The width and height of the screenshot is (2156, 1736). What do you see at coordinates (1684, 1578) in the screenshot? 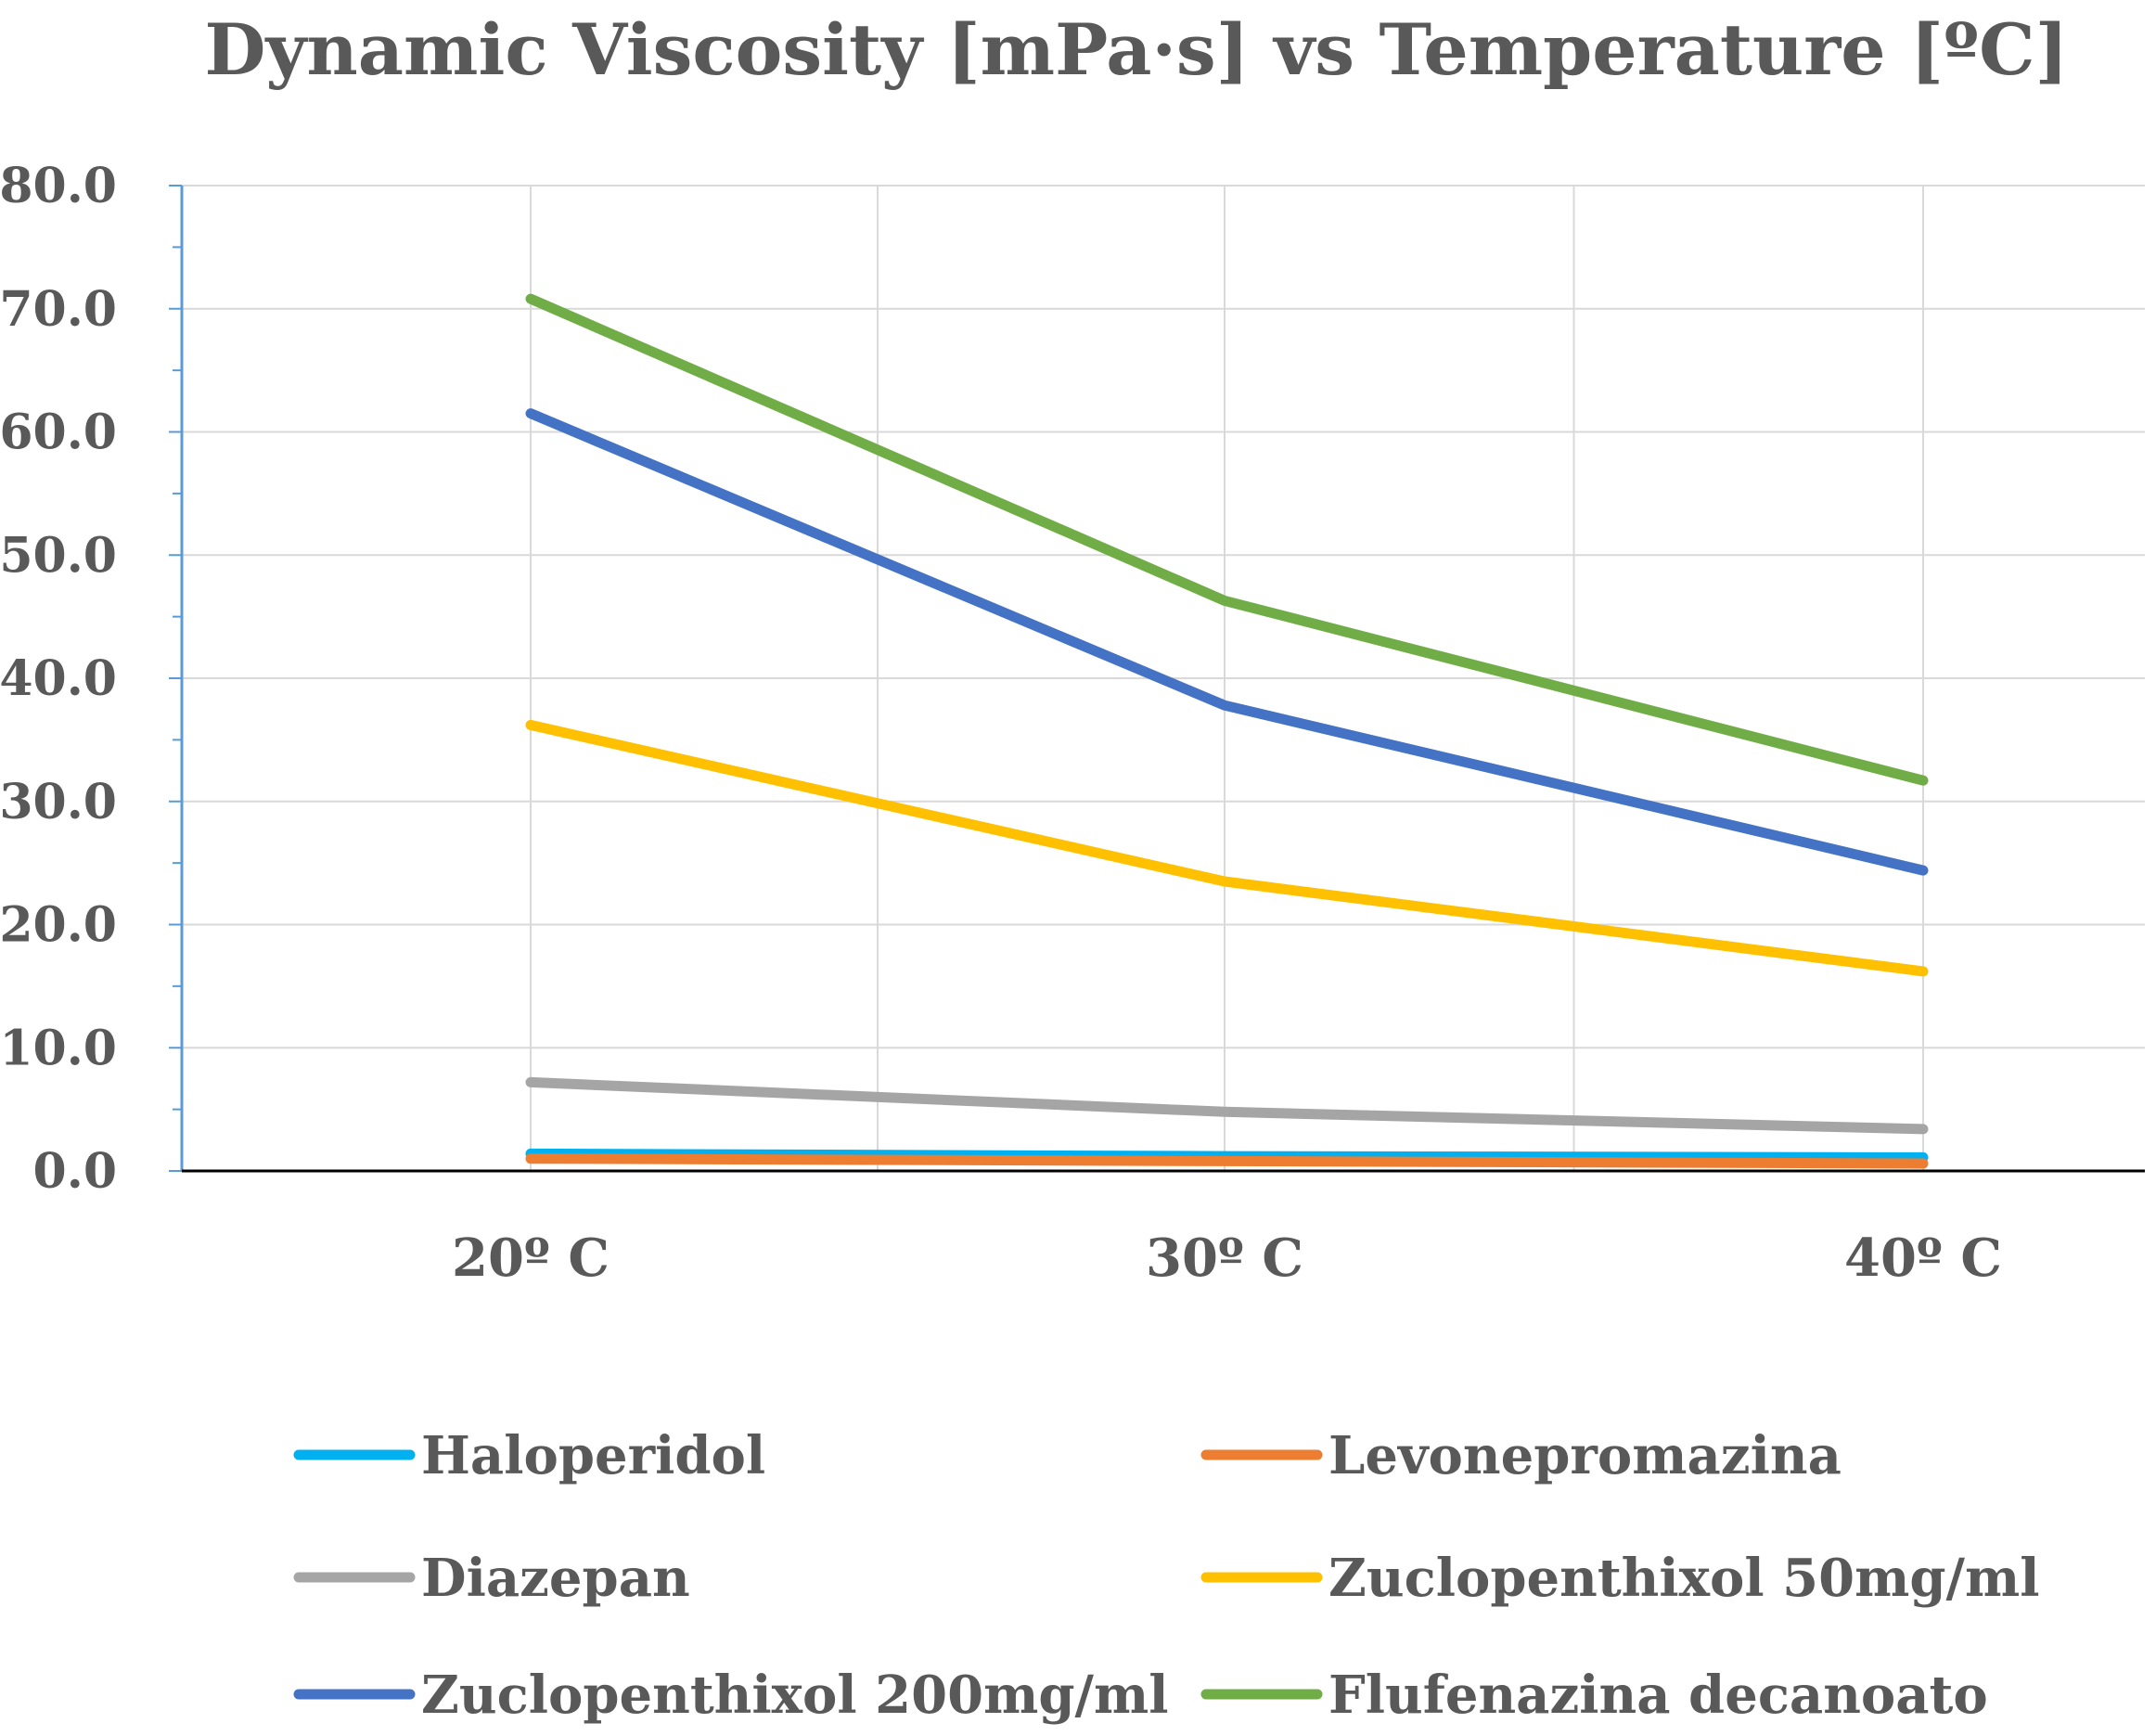
I see `legend-label: Zuclopenthixol 50mg/ml` at bounding box center [1684, 1578].